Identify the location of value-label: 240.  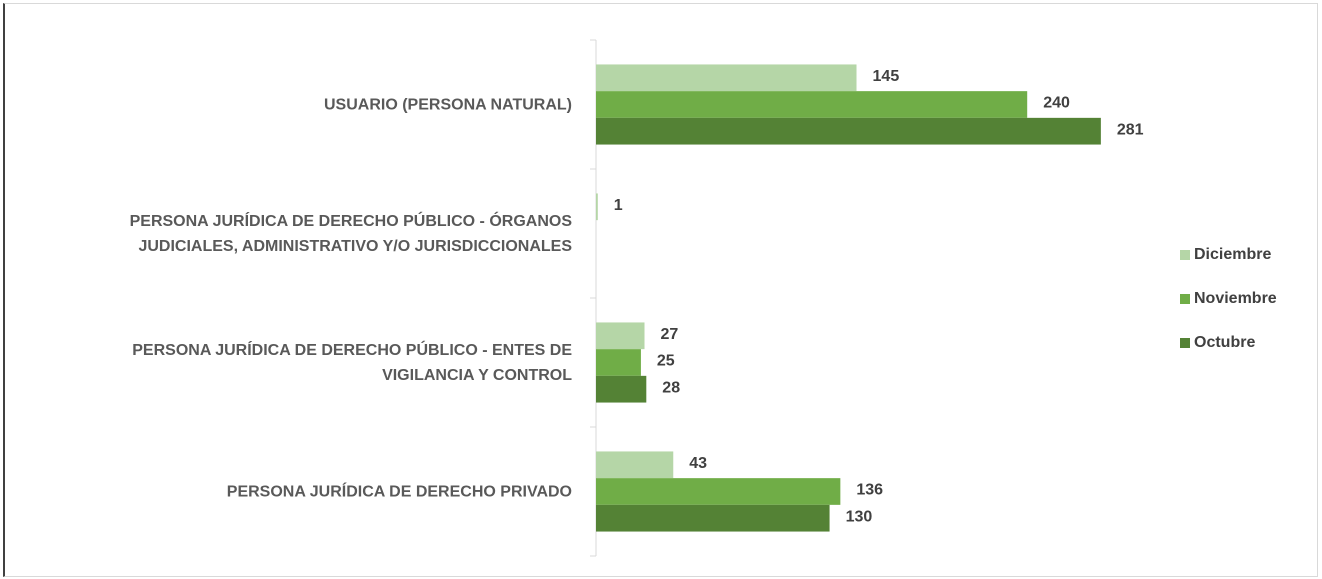
(1056, 103).